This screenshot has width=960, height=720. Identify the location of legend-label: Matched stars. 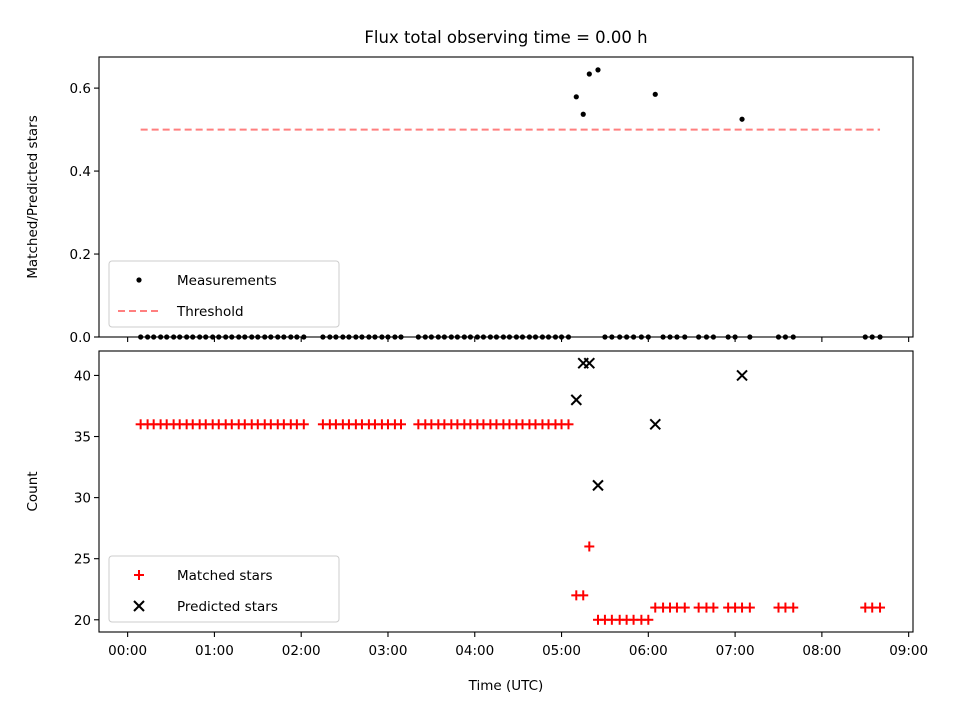
(225, 576).